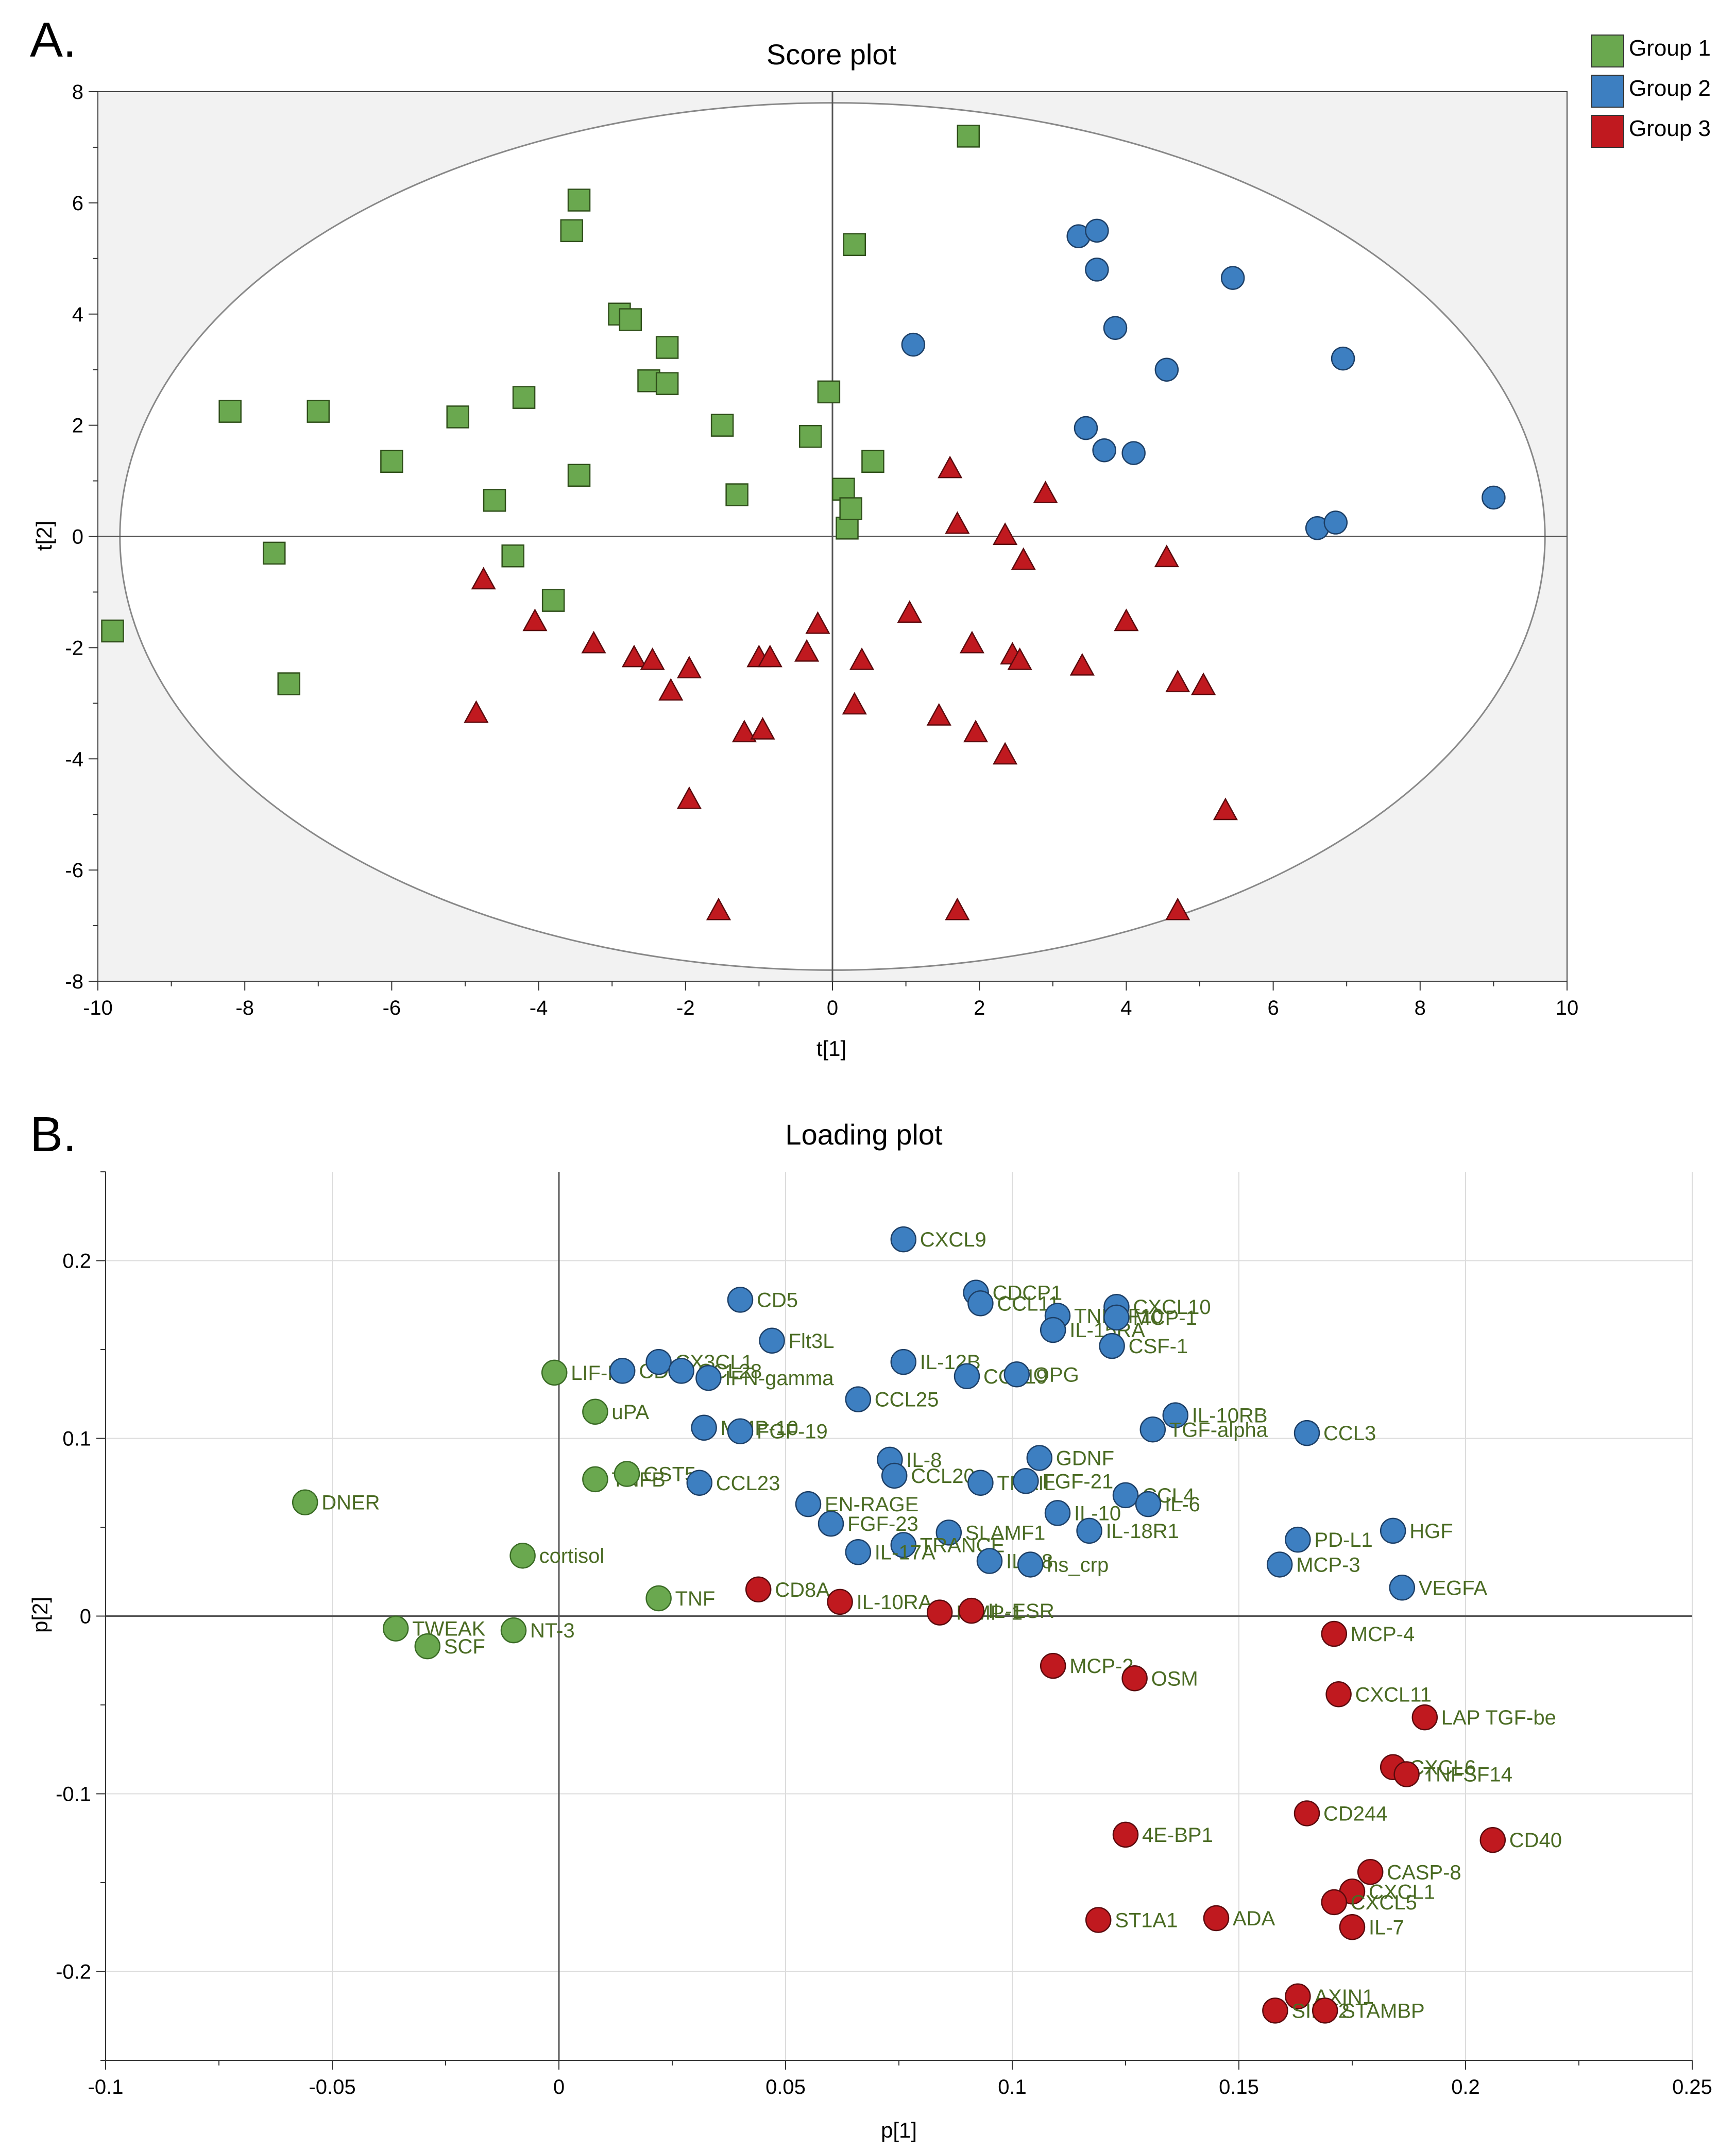 The height and width of the screenshot is (2151, 1736). I want to click on loading-label-cd8a: CD8A, so click(802, 1590).